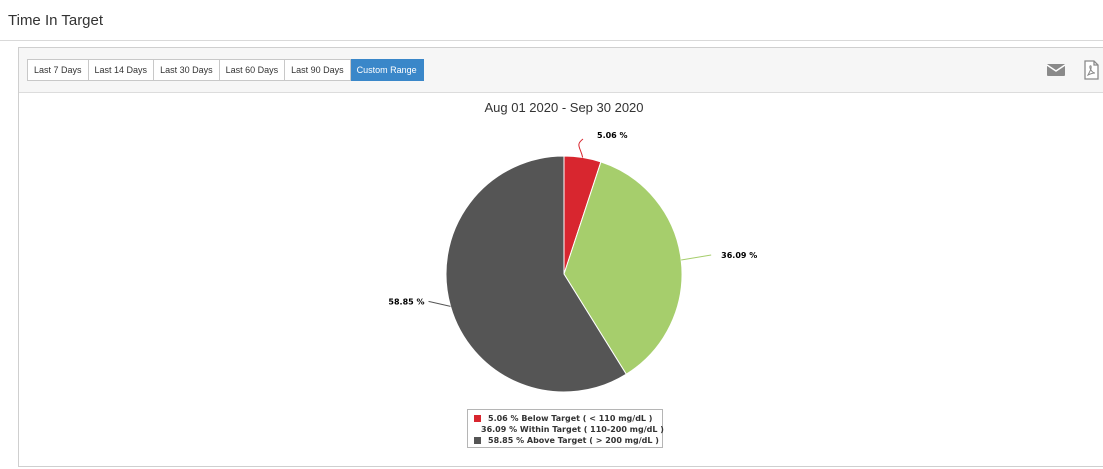  I want to click on legend-item-above: 58.85 % Above Target ( > 200 mg/dL ), so click(568, 440).